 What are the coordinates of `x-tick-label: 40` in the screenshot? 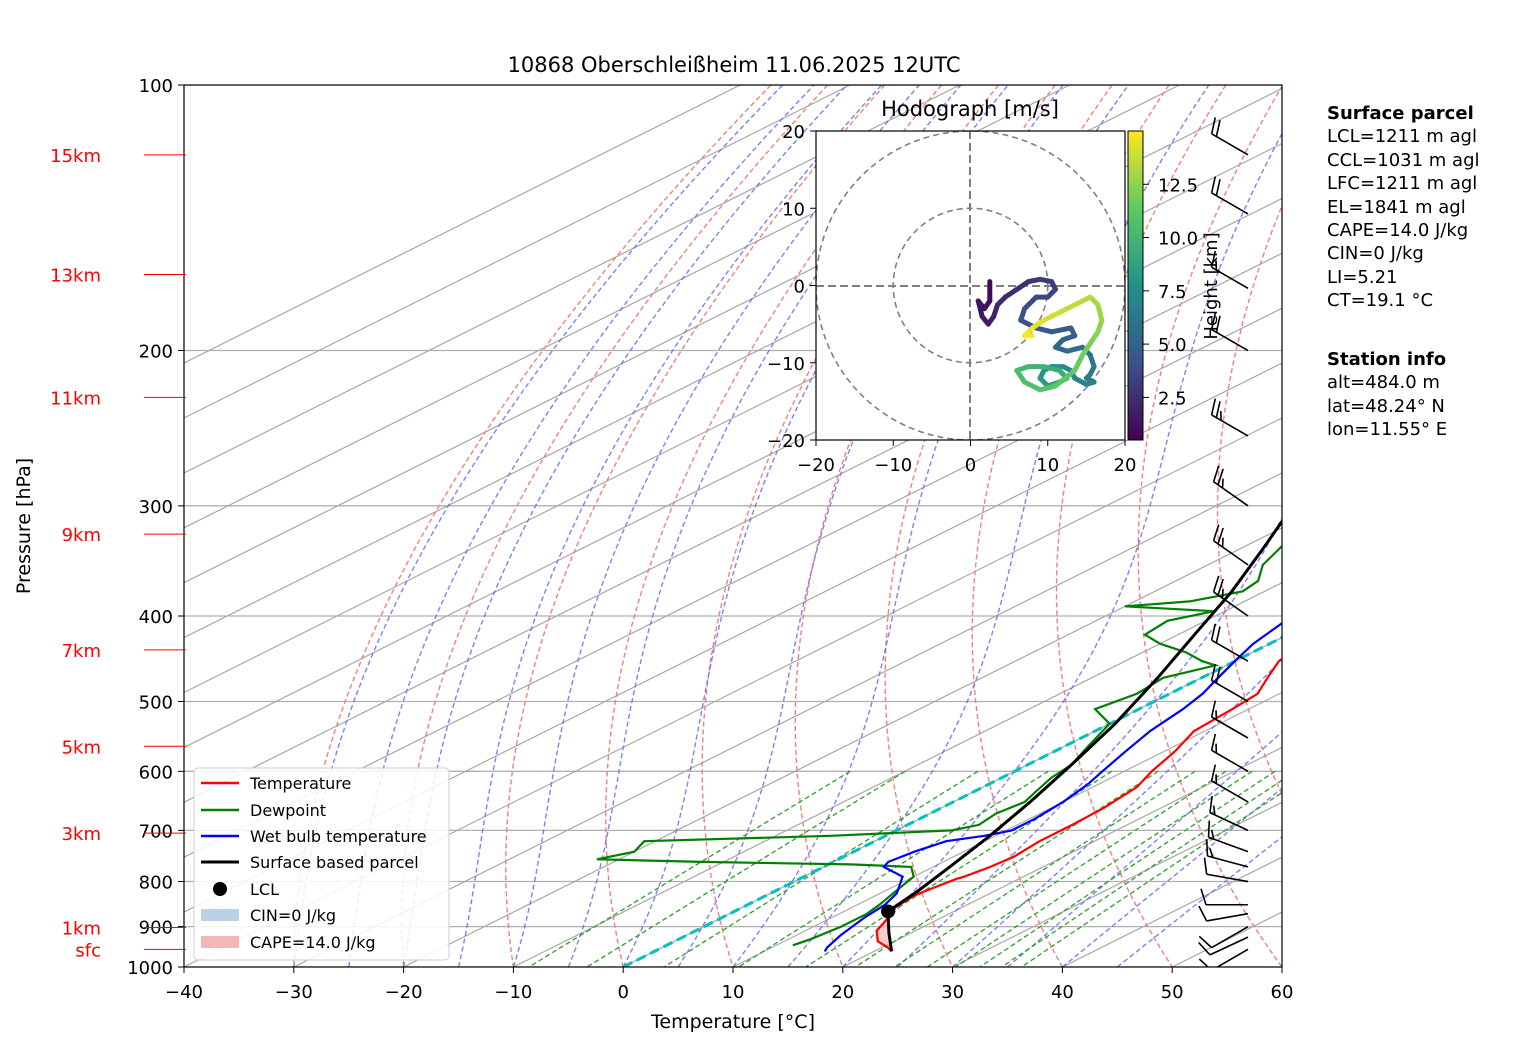 It's located at (1062, 992).